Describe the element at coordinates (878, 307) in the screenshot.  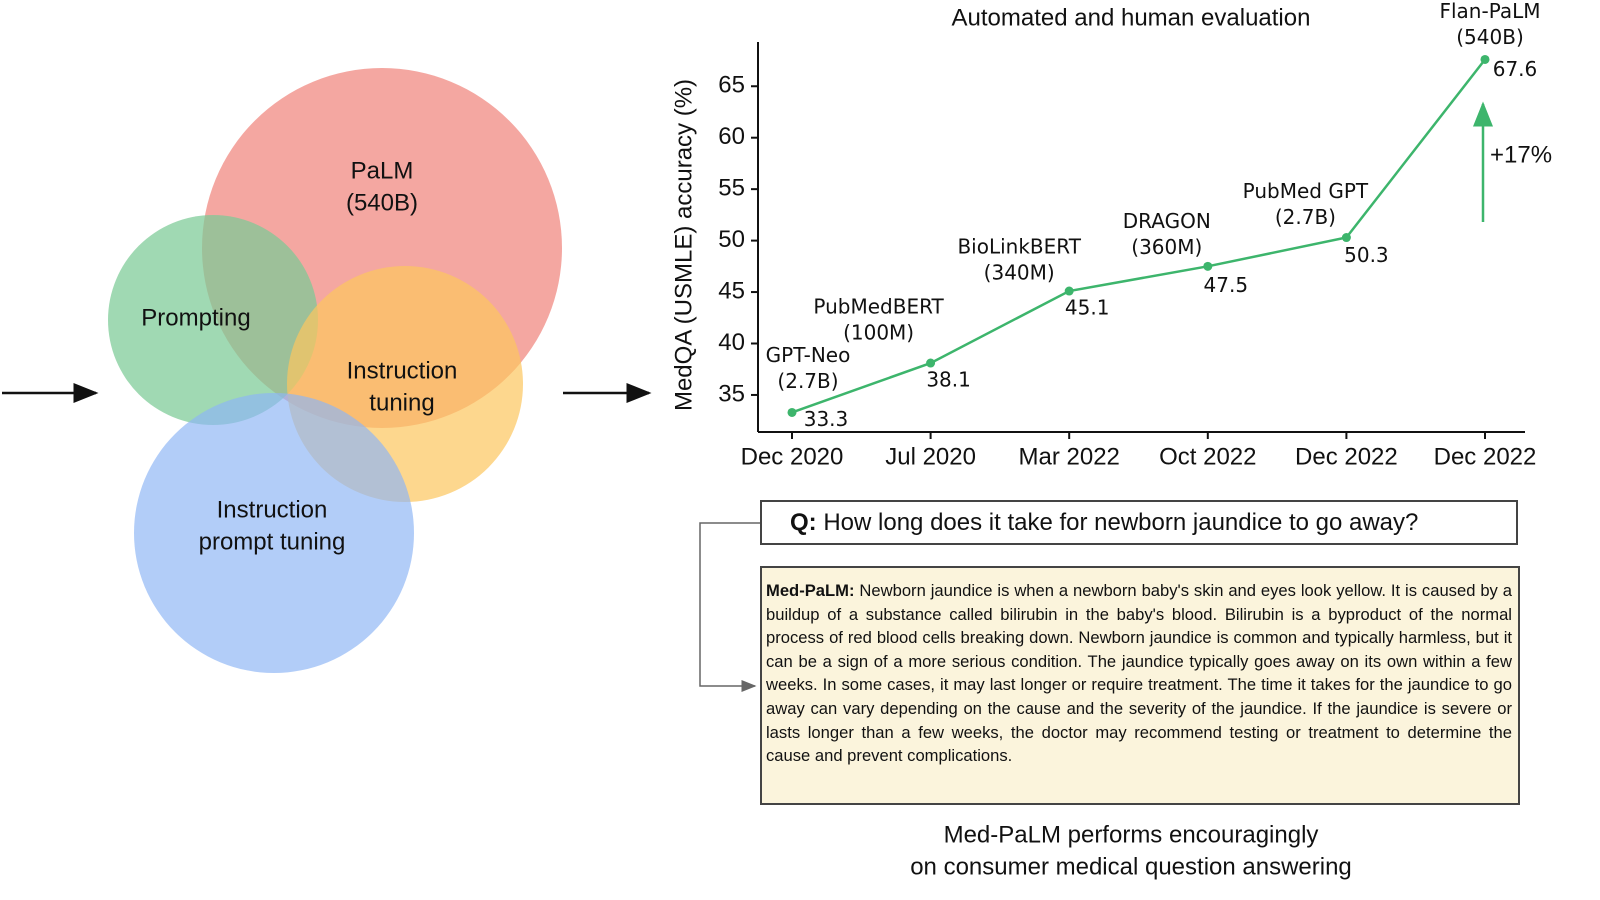
I see `model-label: PubMedBERT` at that location.